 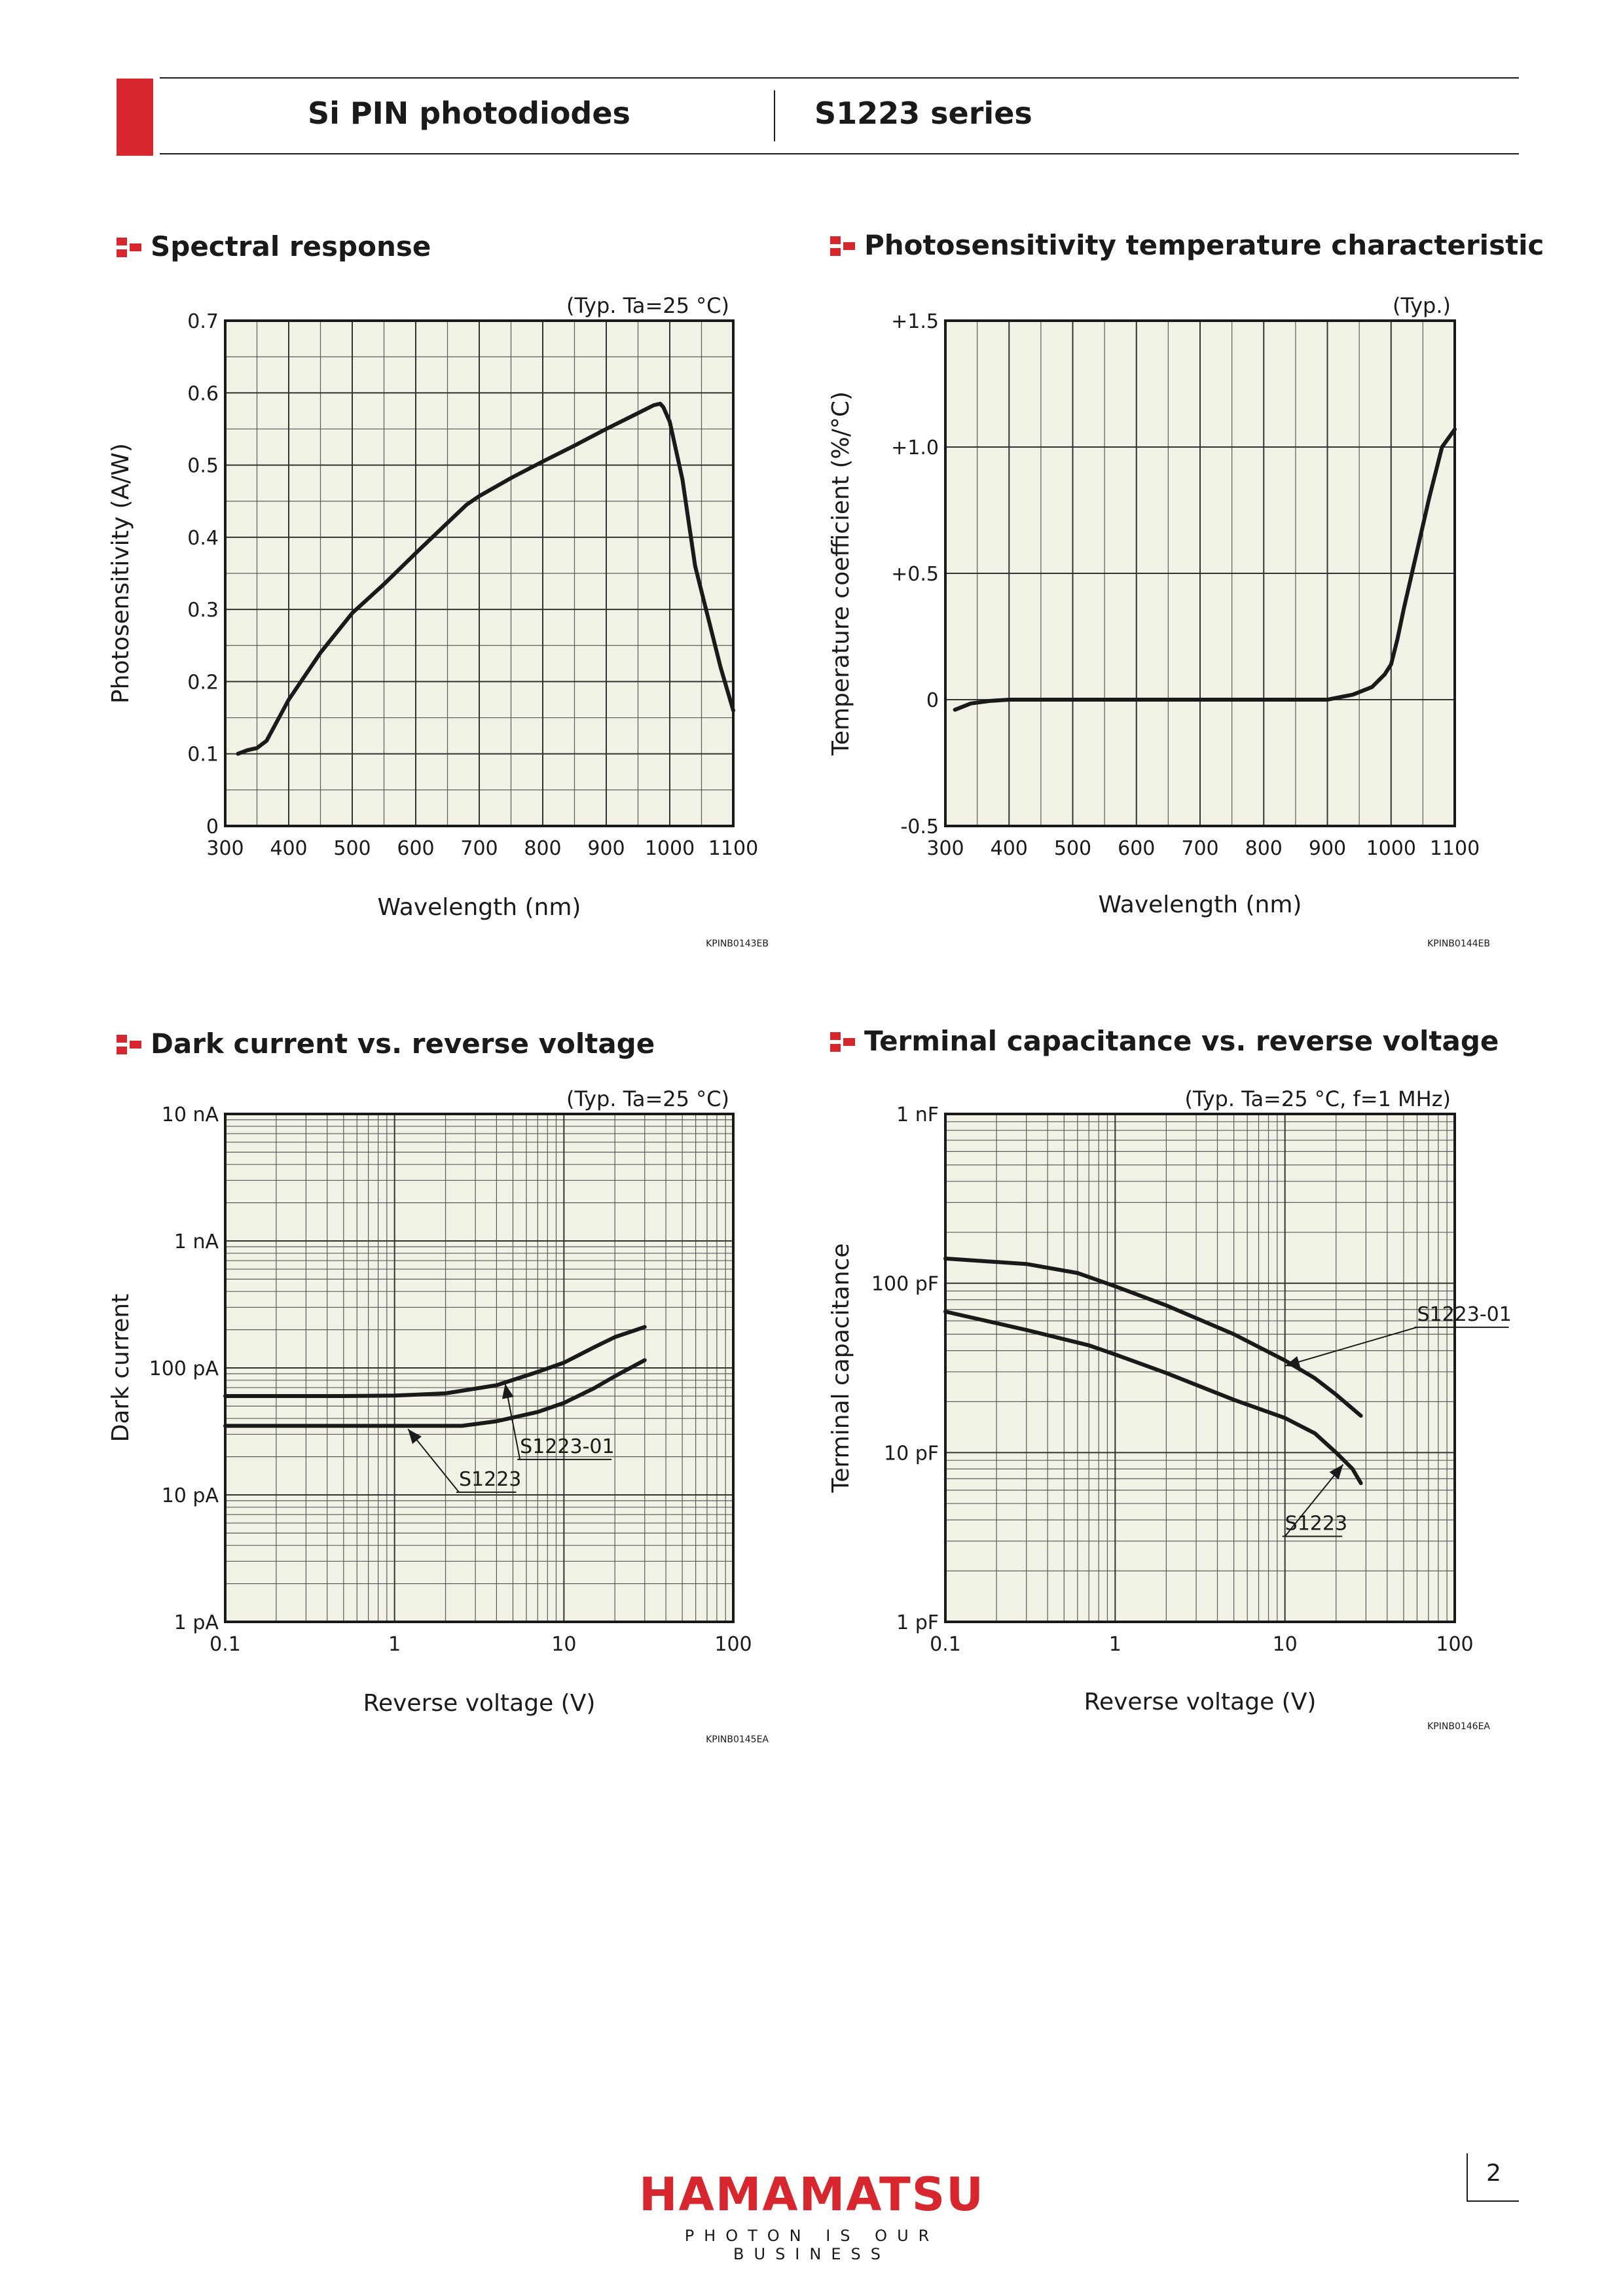 I want to click on logo-tagline: PHOTON IS OUR BUSINESS, so click(x=811, y=2245).